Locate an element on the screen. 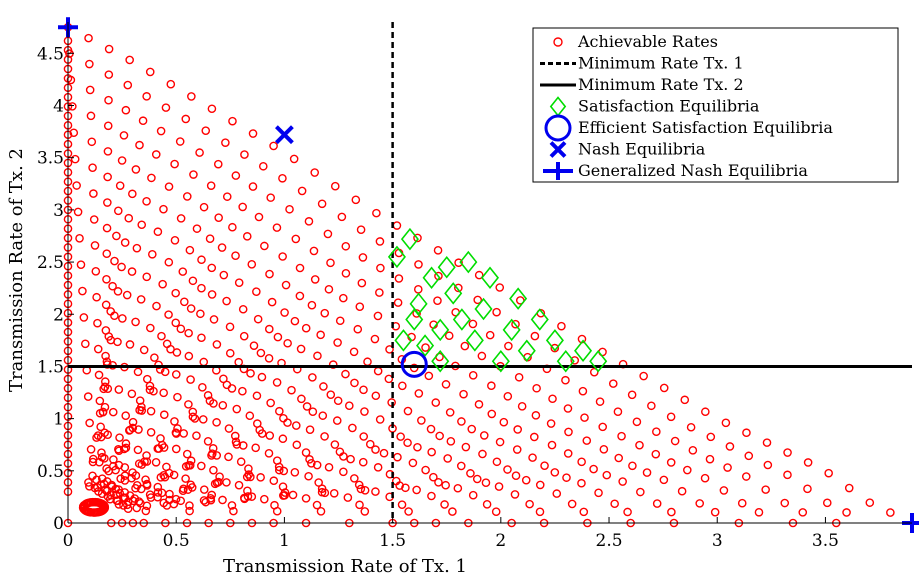 Image resolution: width=919 pixels, height=576 pixels. legend-marker is located at coordinates (558, 149).